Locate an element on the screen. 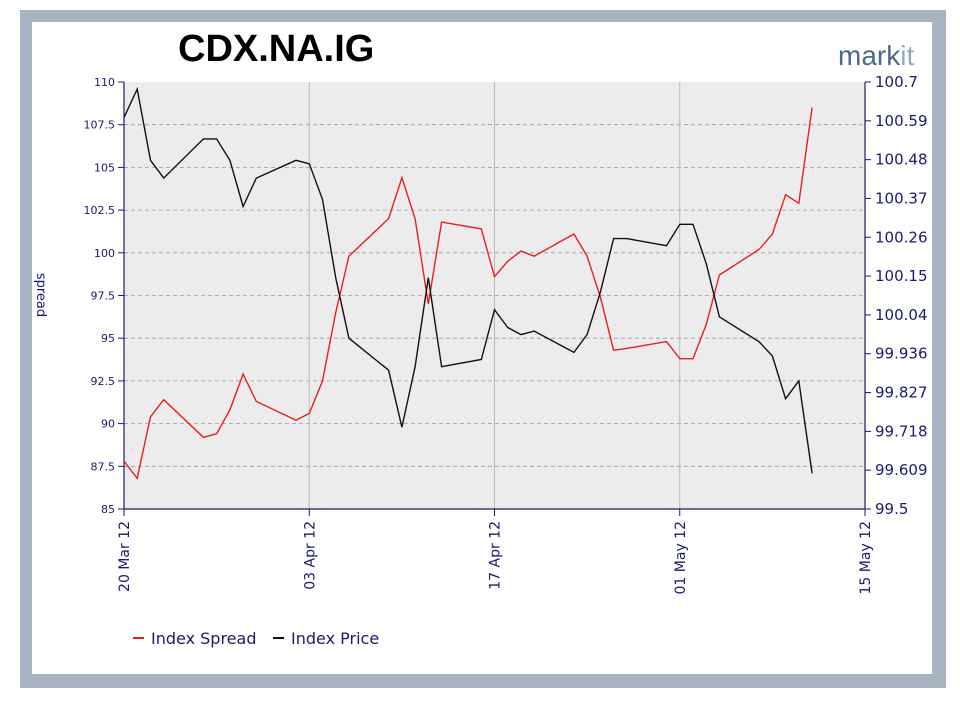 This screenshot has height=720, width=960. left-tick-label: 95 is located at coordinates (108, 338).